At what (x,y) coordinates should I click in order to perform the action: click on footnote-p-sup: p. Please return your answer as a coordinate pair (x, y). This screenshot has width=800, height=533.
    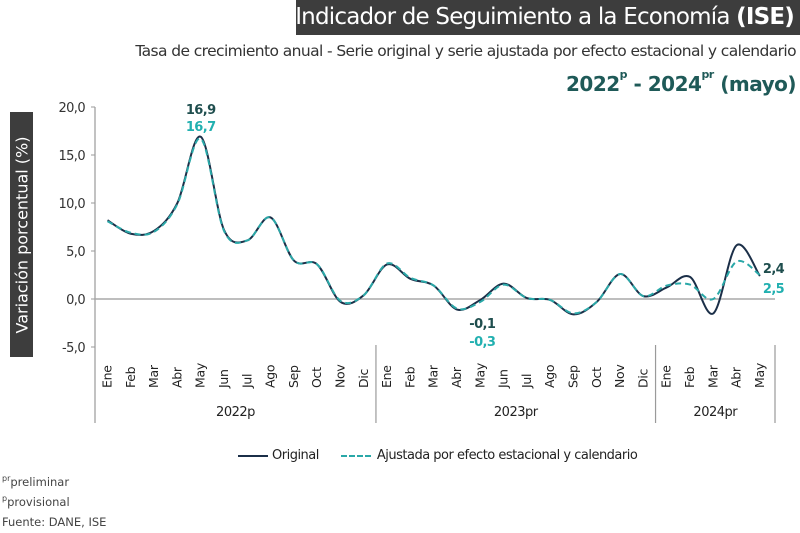
    Looking at the image, I should click on (5, 498).